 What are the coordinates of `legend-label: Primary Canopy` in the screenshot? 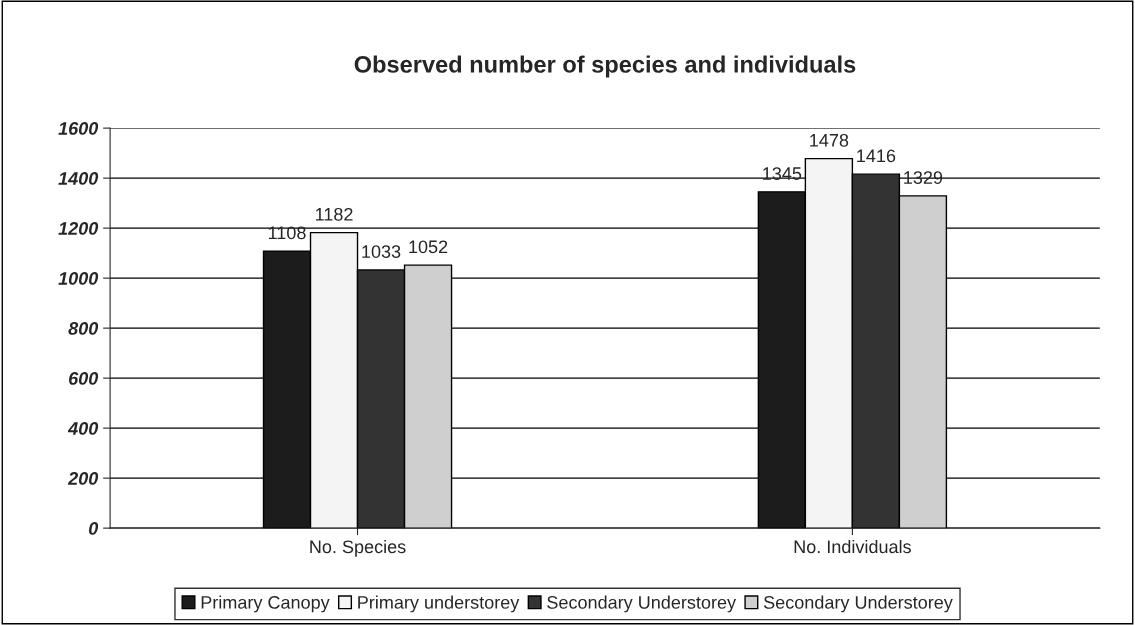 It's located at (265, 604).